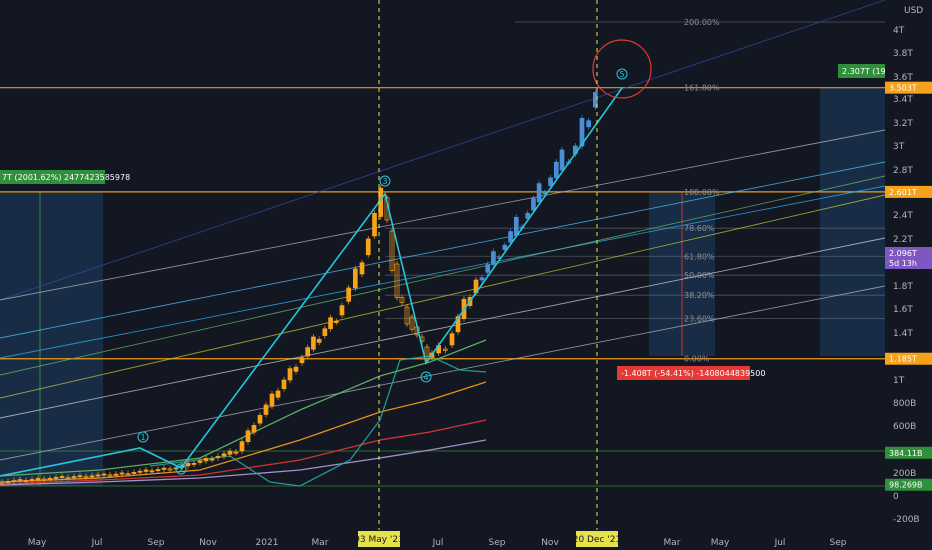 The image size is (932, 550). Describe the element at coordinates (693, 373) in the screenshot. I see `annotation-text: -1.408T (-54.41%) -1408044839500` at that location.